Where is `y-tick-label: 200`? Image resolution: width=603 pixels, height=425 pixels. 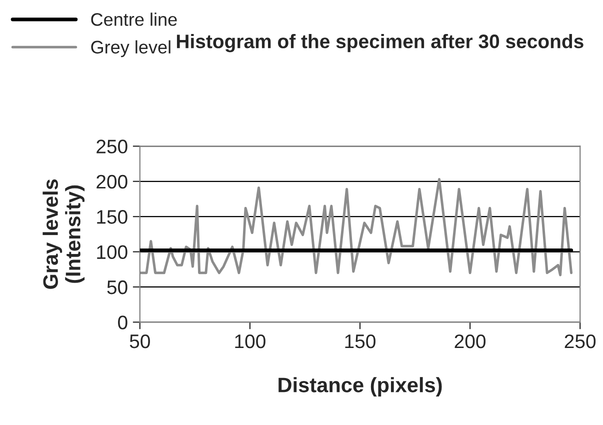
y-tick-label: 200 is located at coordinates (112, 181).